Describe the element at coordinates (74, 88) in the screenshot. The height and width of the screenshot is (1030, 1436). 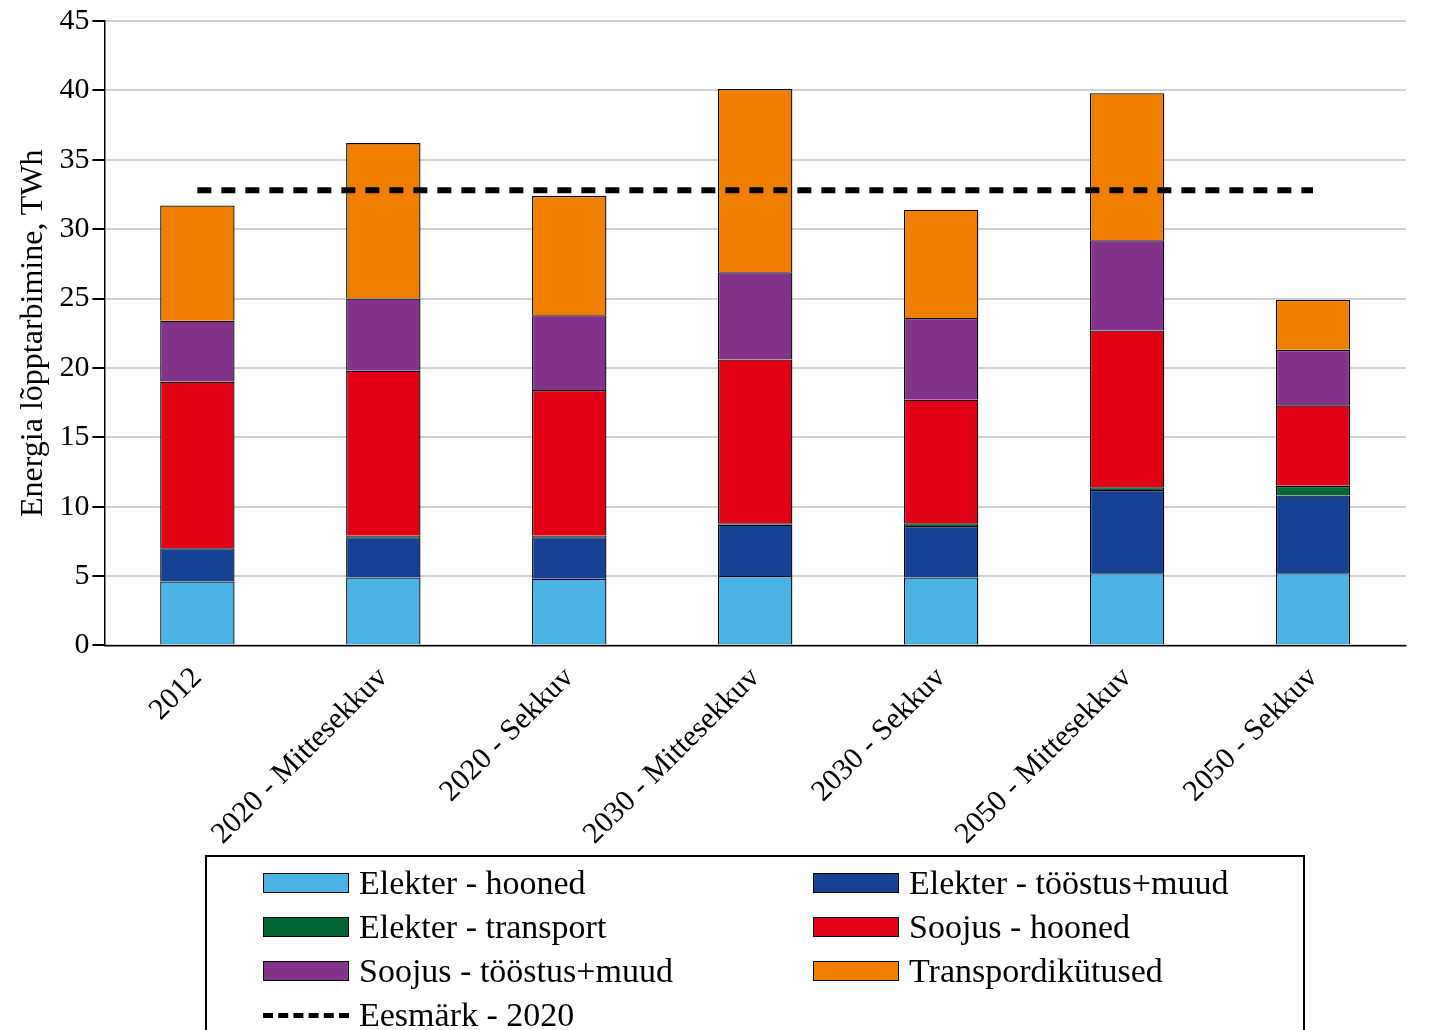
I see `y-tick-label: 40` at that location.